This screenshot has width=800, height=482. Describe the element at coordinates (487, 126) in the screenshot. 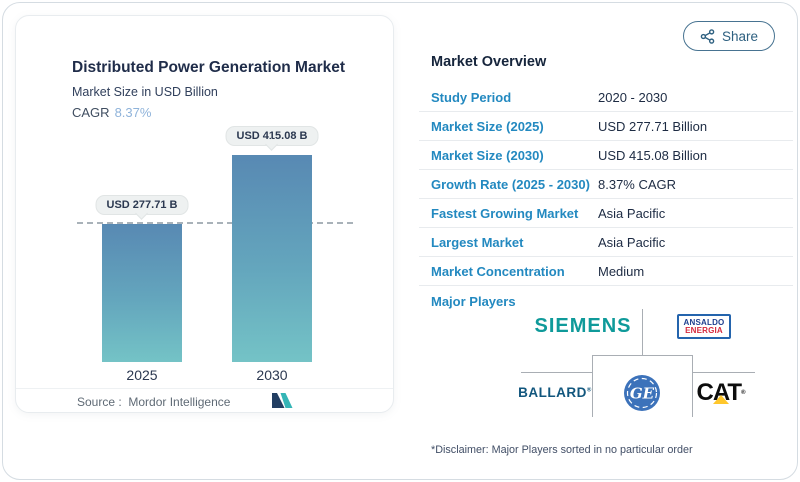

I see `row-label: Market Size (2025)` at that location.